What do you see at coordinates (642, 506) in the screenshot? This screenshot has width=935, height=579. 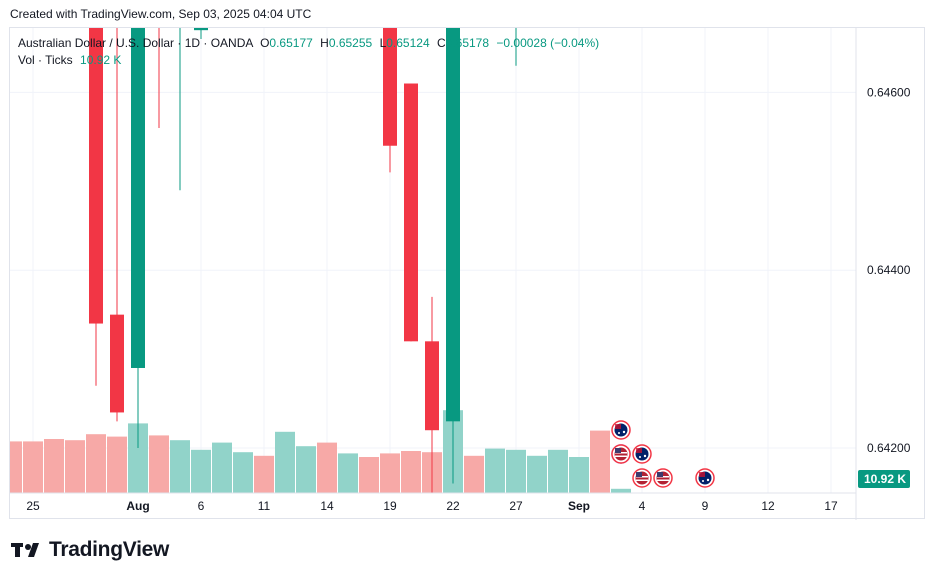 I see `x-tick-label: 4` at bounding box center [642, 506].